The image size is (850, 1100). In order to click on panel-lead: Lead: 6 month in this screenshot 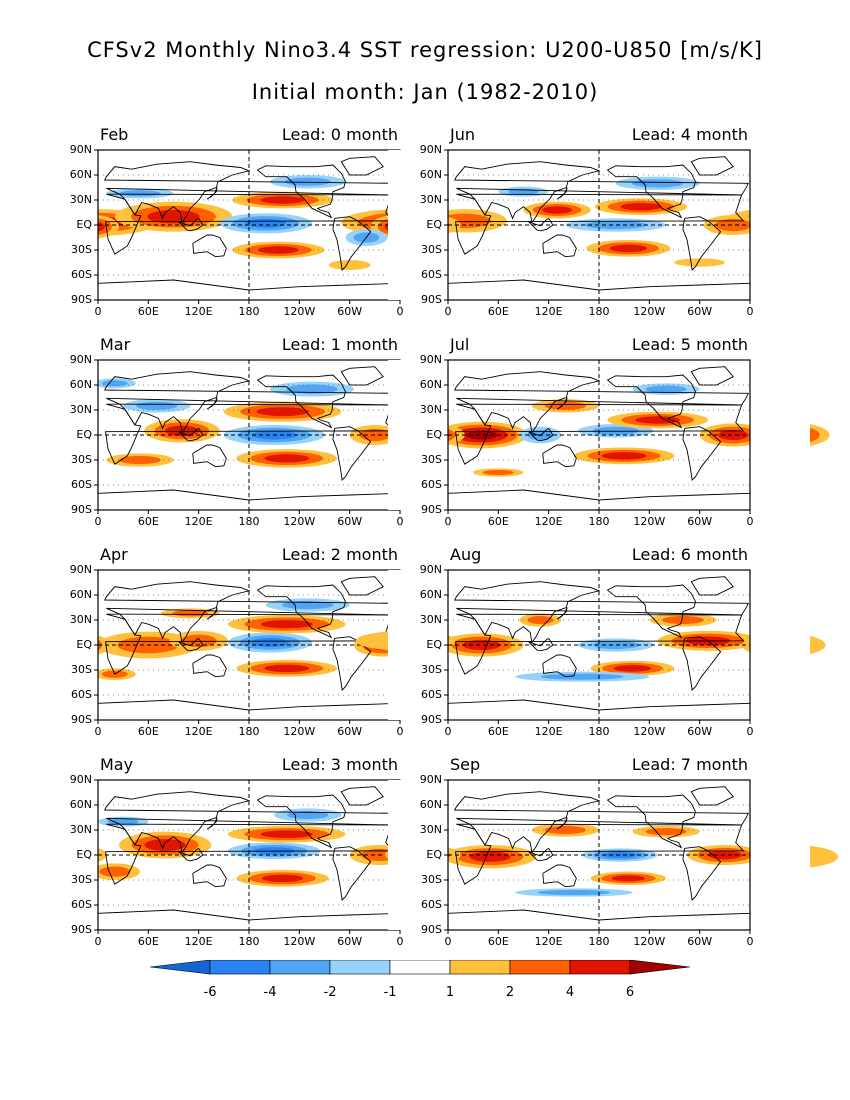, I will do `click(689, 554)`.